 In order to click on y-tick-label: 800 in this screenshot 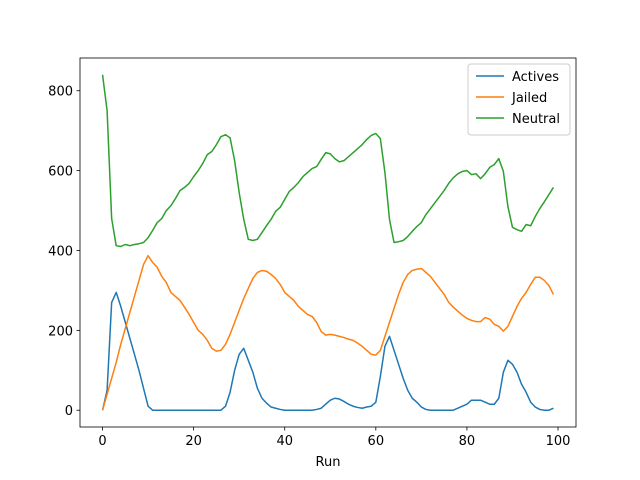, I will do `click(60, 92)`.